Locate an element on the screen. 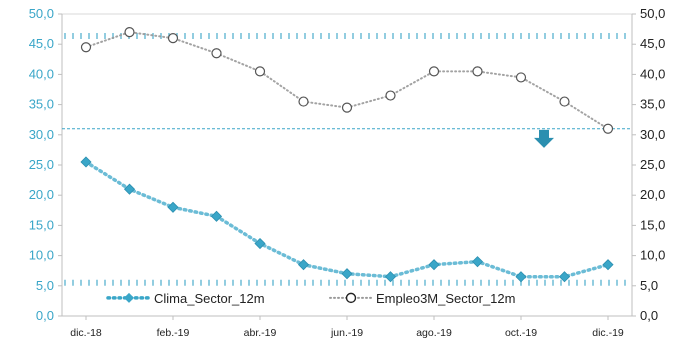 This screenshot has width=696, height=342. y-right-tick-label: 0,0 is located at coordinates (649, 315).